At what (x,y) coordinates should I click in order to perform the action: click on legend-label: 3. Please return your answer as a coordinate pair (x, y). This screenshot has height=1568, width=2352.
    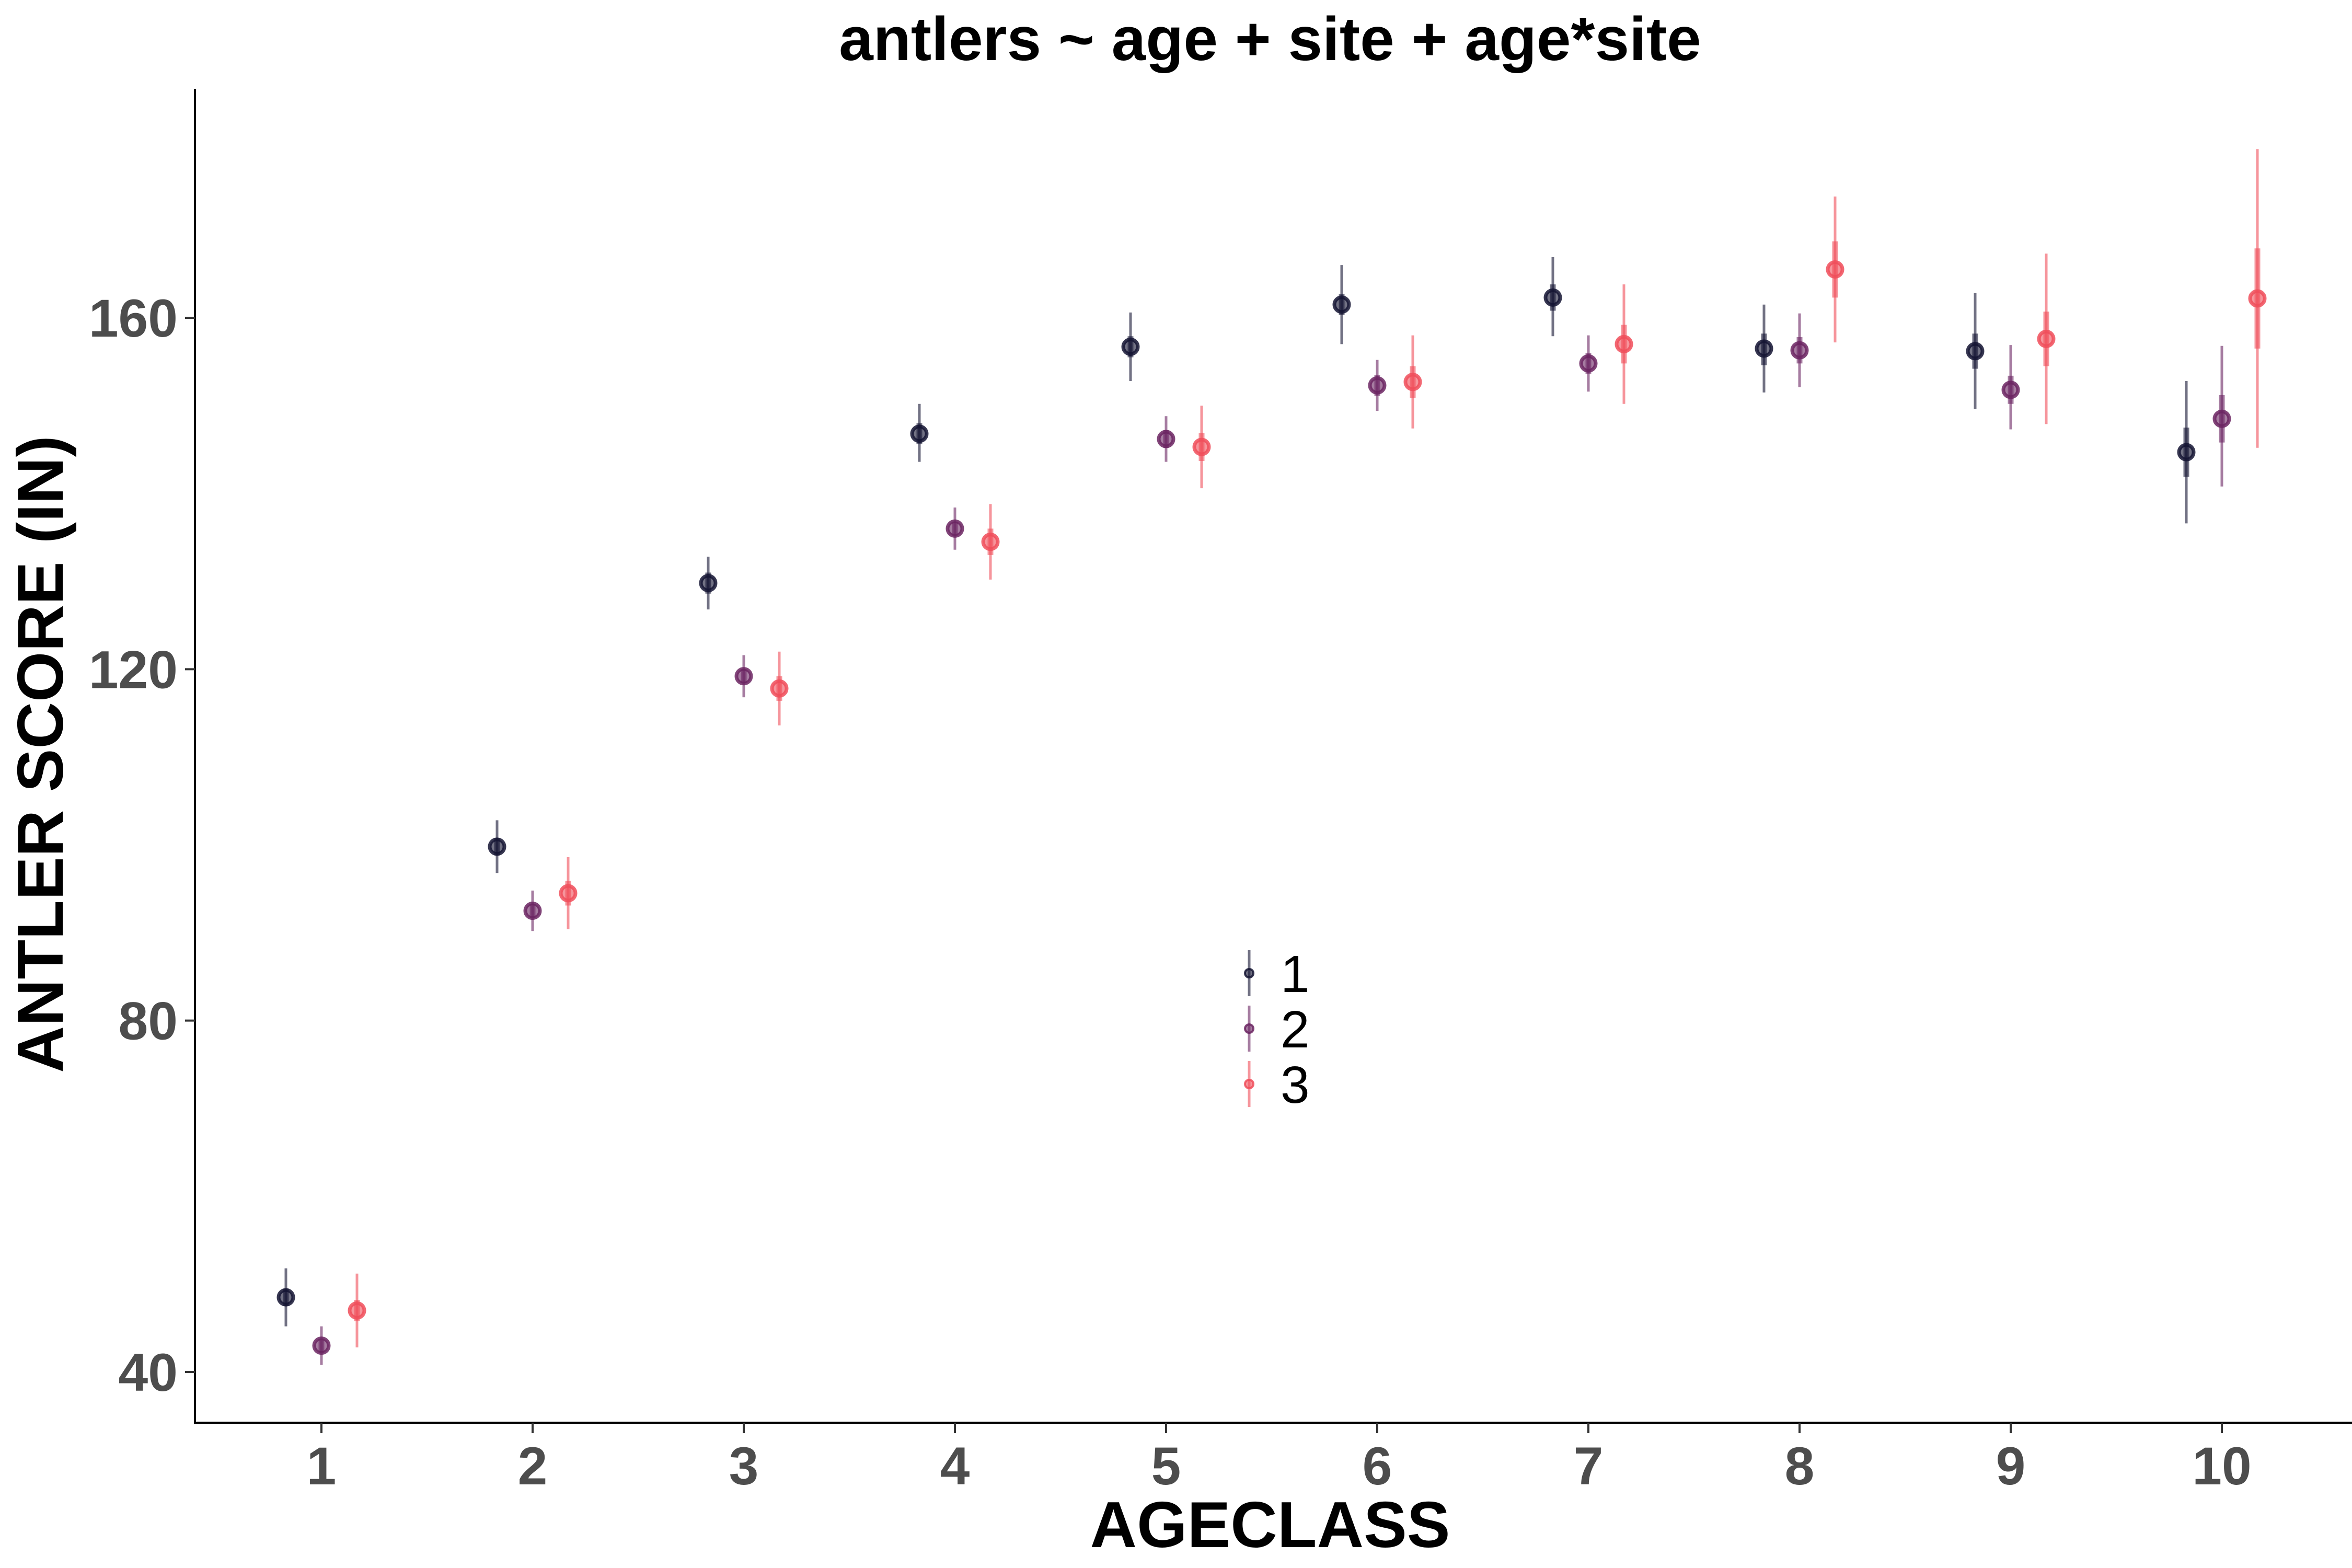
    Looking at the image, I should click on (1295, 1085).